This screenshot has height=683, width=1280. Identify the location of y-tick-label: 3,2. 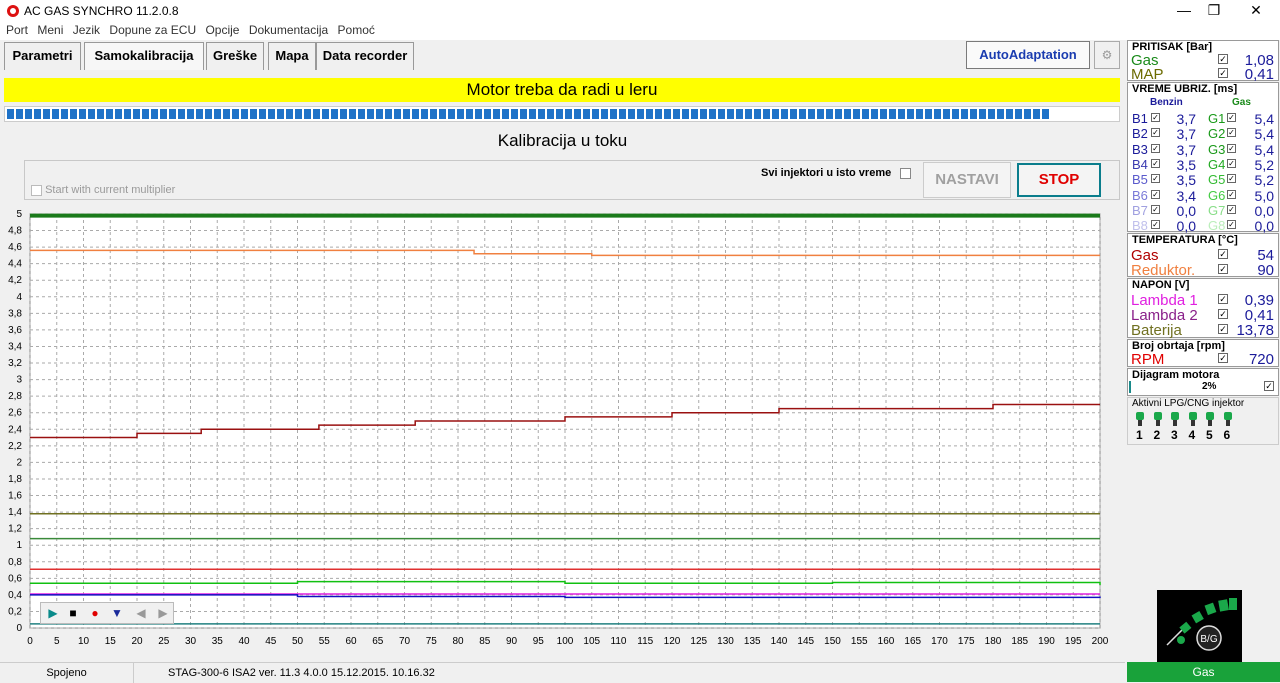
(15, 363).